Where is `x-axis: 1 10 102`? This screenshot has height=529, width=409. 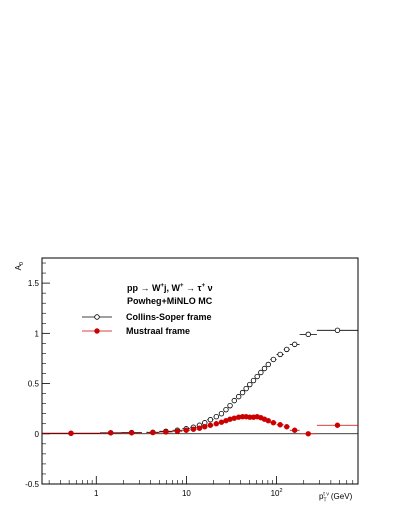
x-axis: 1 10 102 is located at coordinates (203, 487).